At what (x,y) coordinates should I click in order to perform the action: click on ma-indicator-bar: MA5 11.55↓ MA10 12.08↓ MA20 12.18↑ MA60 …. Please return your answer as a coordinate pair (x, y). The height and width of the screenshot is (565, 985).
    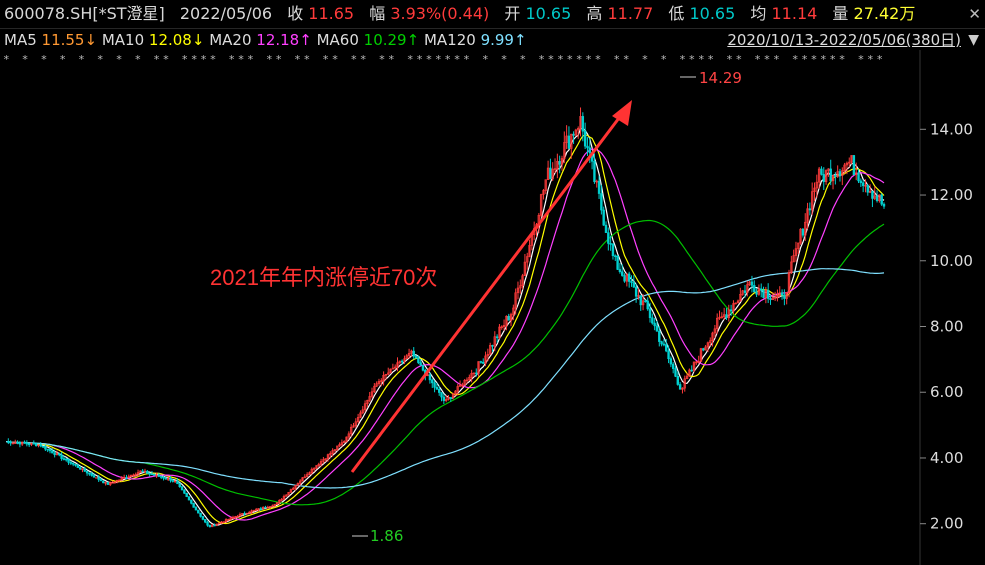
    Looking at the image, I should click on (492, 39).